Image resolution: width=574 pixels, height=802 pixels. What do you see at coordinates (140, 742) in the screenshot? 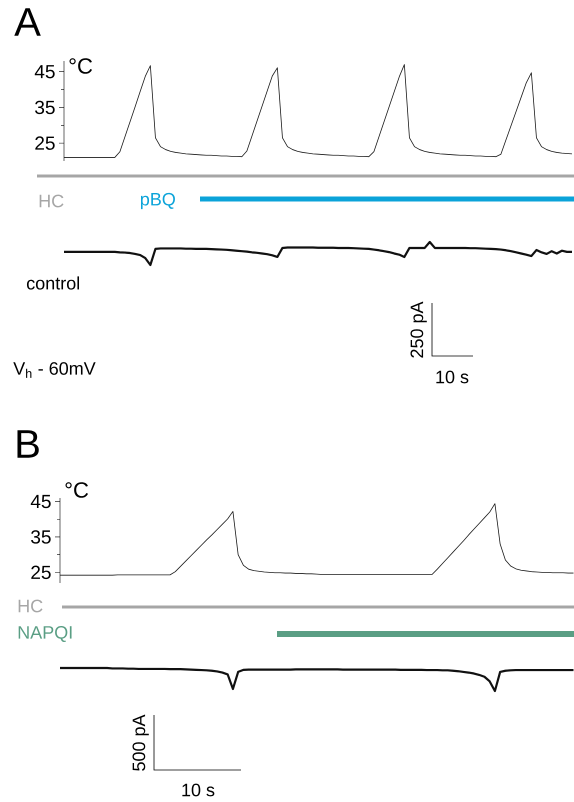
I see `text: 500 pA` at bounding box center [140, 742].